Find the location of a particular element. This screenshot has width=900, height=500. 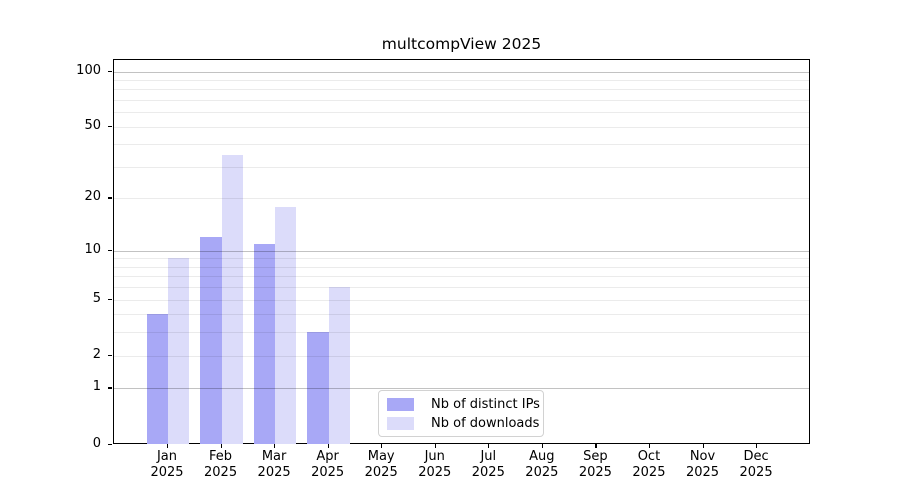

x-tick-month: Jul is located at coordinates (488, 456).